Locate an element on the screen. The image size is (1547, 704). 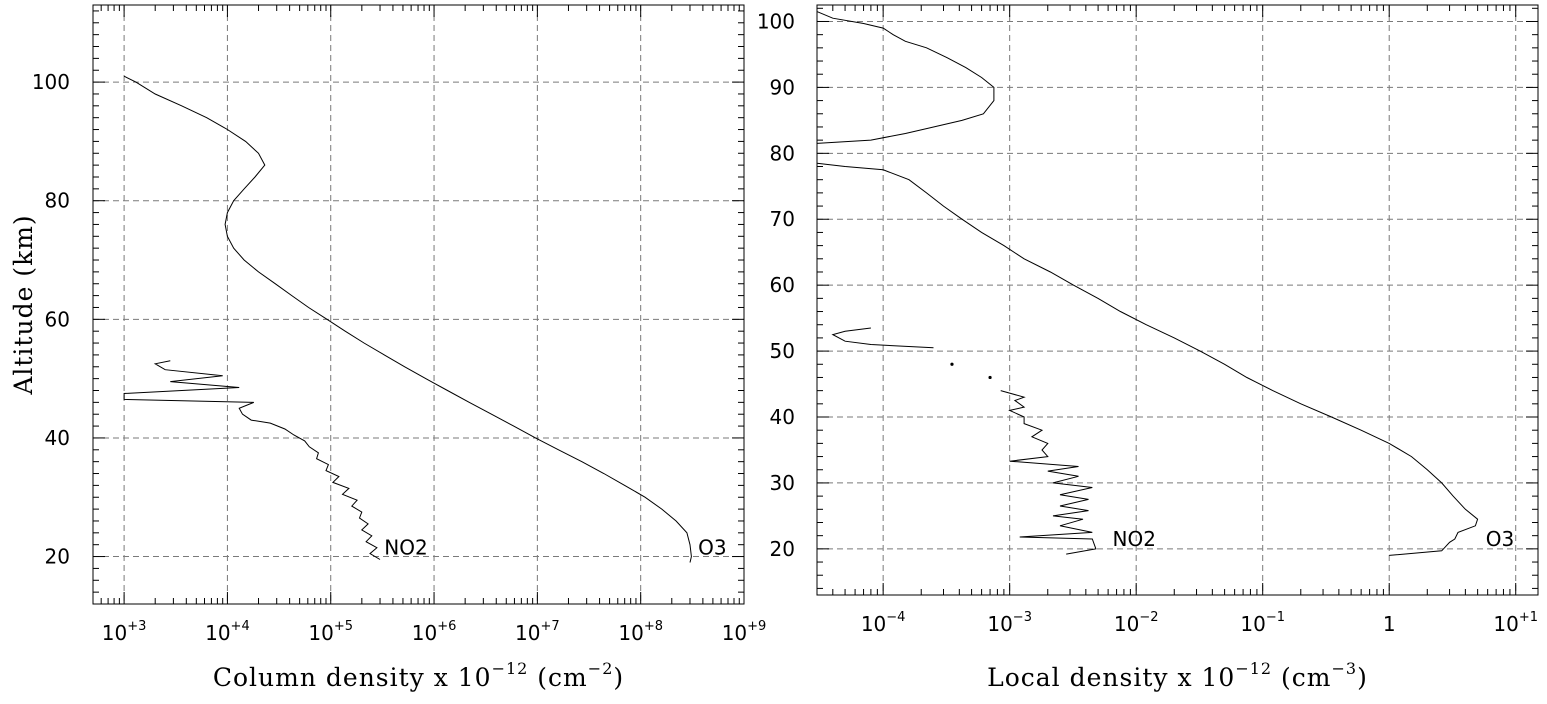
x-tick-label: 10+3 is located at coordinates (124, 632).